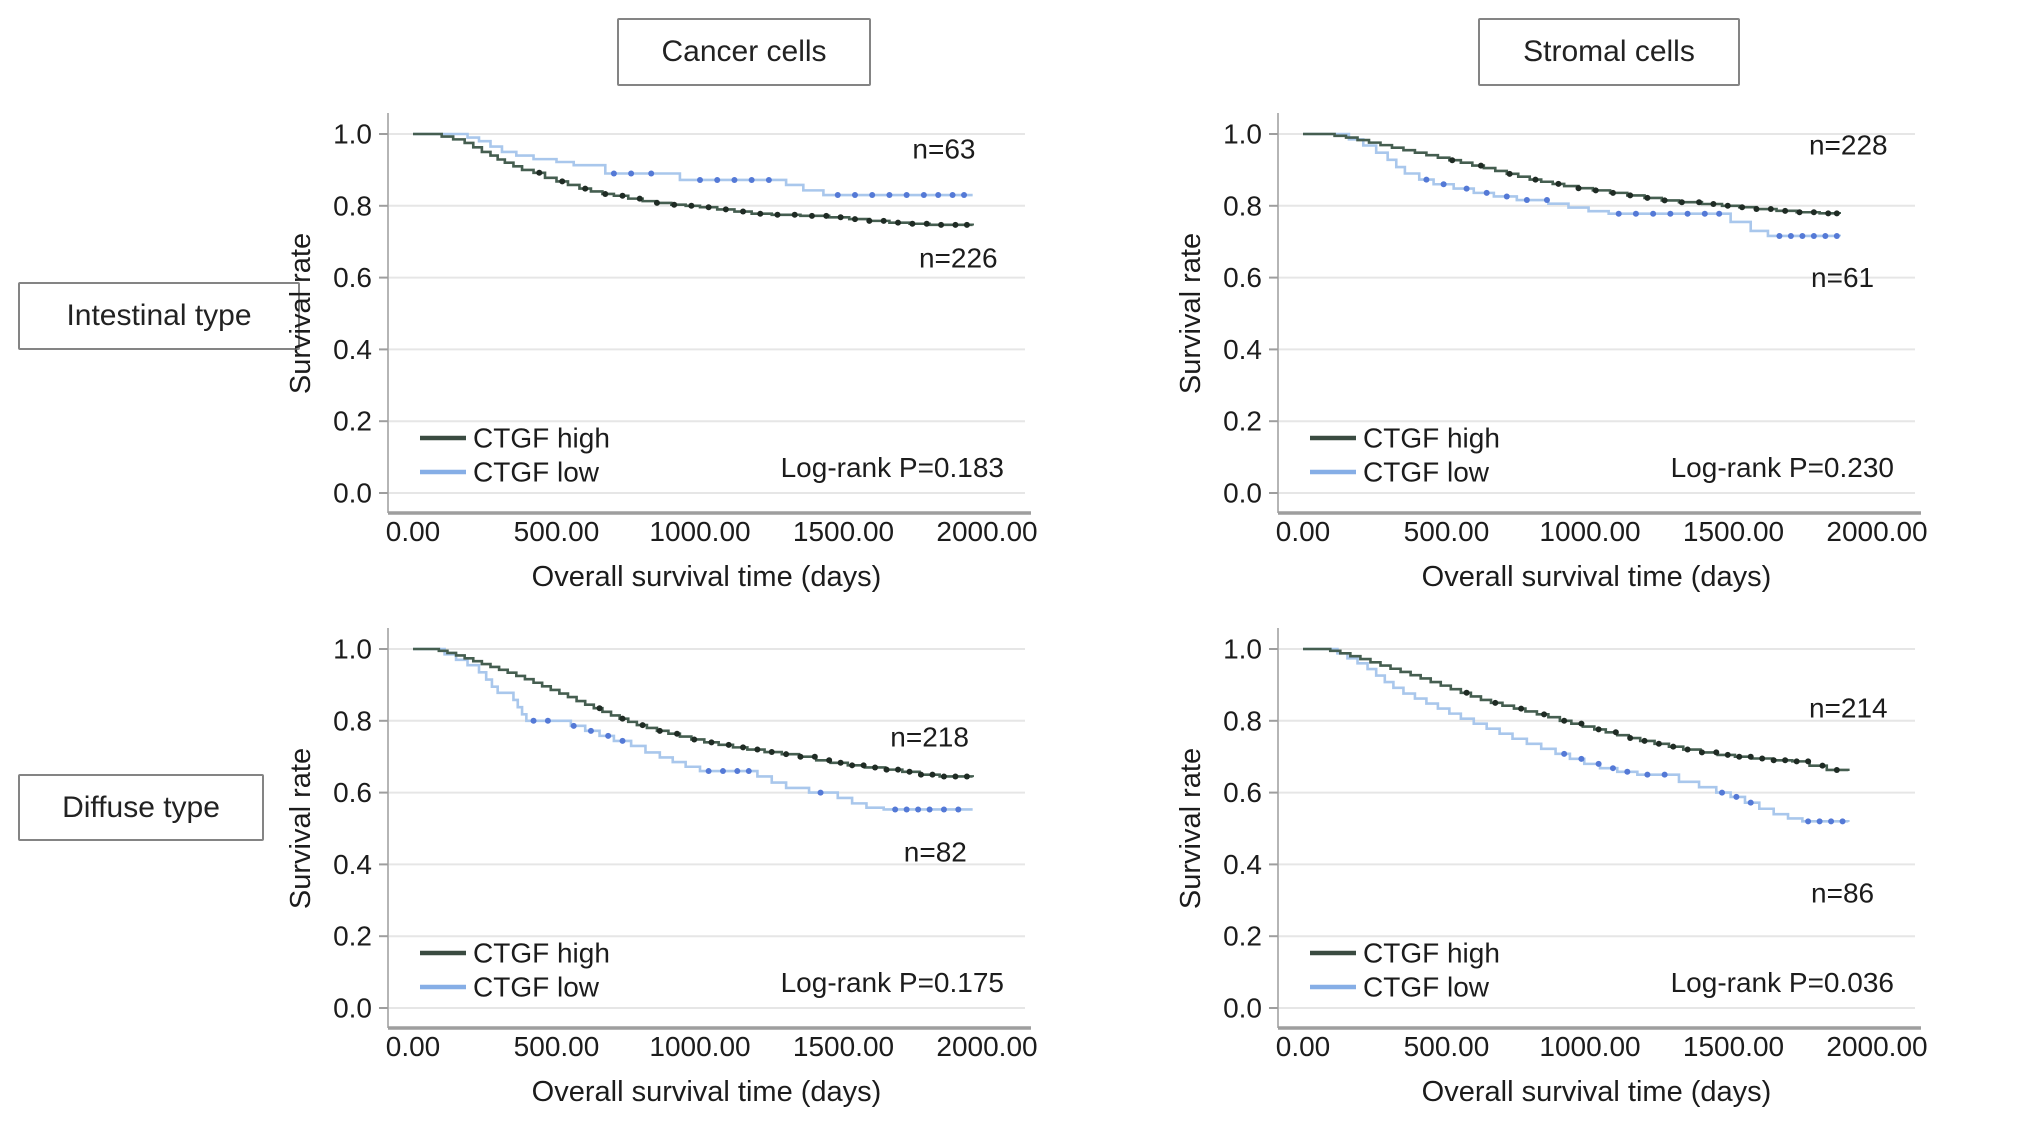 The image size is (2032, 1129). What do you see at coordinates (935, 851) in the screenshot?
I see `n-label-low: n=82` at bounding box center [935, 851].